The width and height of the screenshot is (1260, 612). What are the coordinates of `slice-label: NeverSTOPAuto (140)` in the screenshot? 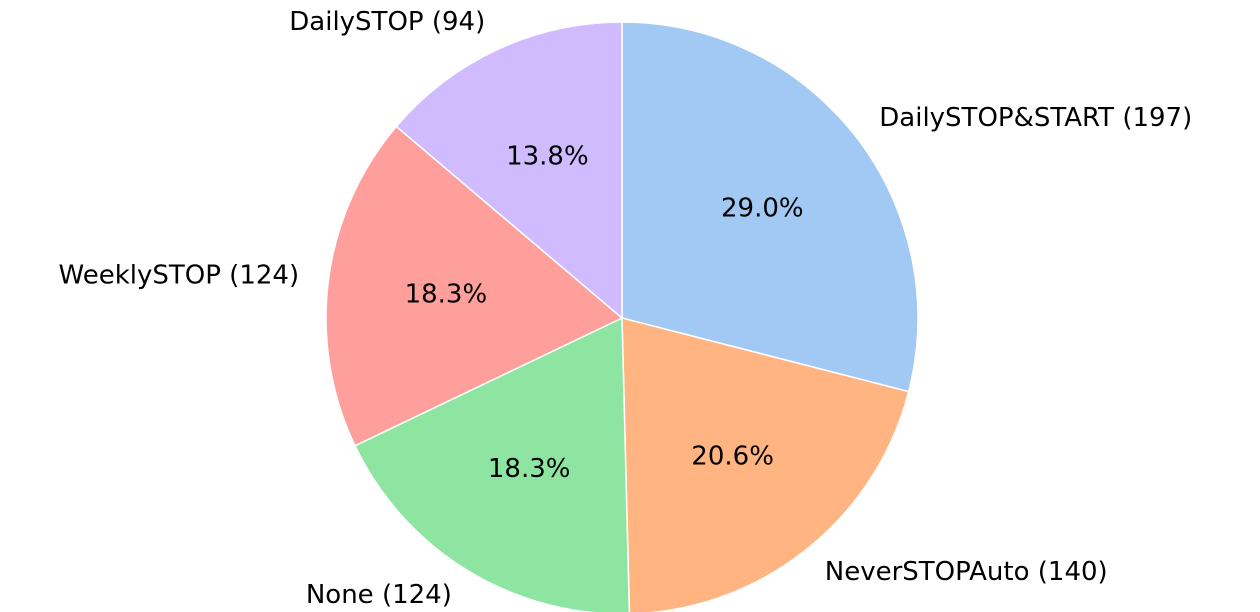 It's located at (966, 572).